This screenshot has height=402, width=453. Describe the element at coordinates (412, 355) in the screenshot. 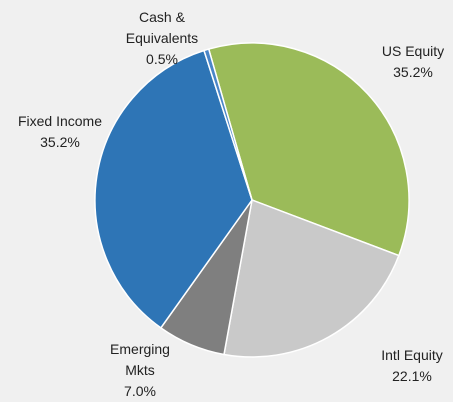

I see `category-label: Intl Equity` at that location.